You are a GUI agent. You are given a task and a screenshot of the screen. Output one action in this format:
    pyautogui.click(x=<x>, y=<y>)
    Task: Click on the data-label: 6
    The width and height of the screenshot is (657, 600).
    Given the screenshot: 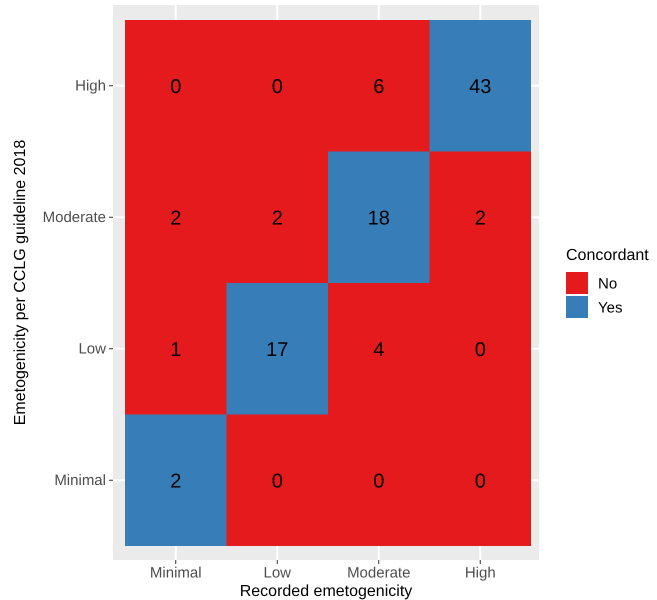 What is the action you would take?
    pyautogui.click(x=378, y=87)
    